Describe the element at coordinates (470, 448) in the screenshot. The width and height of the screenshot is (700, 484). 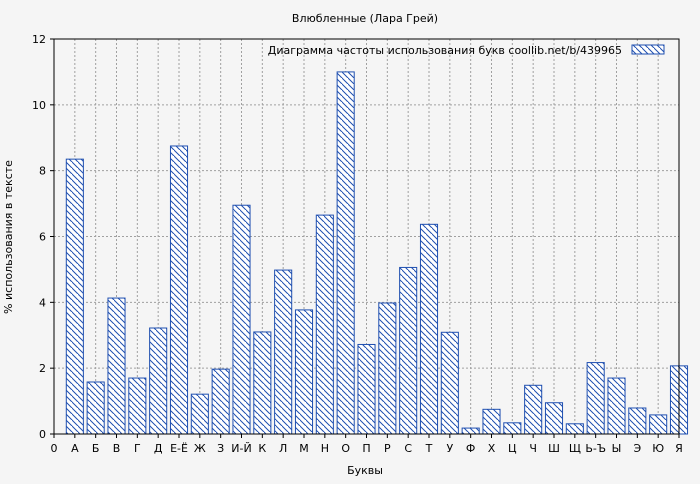
I see `x-tick-label: Ф` at that location.